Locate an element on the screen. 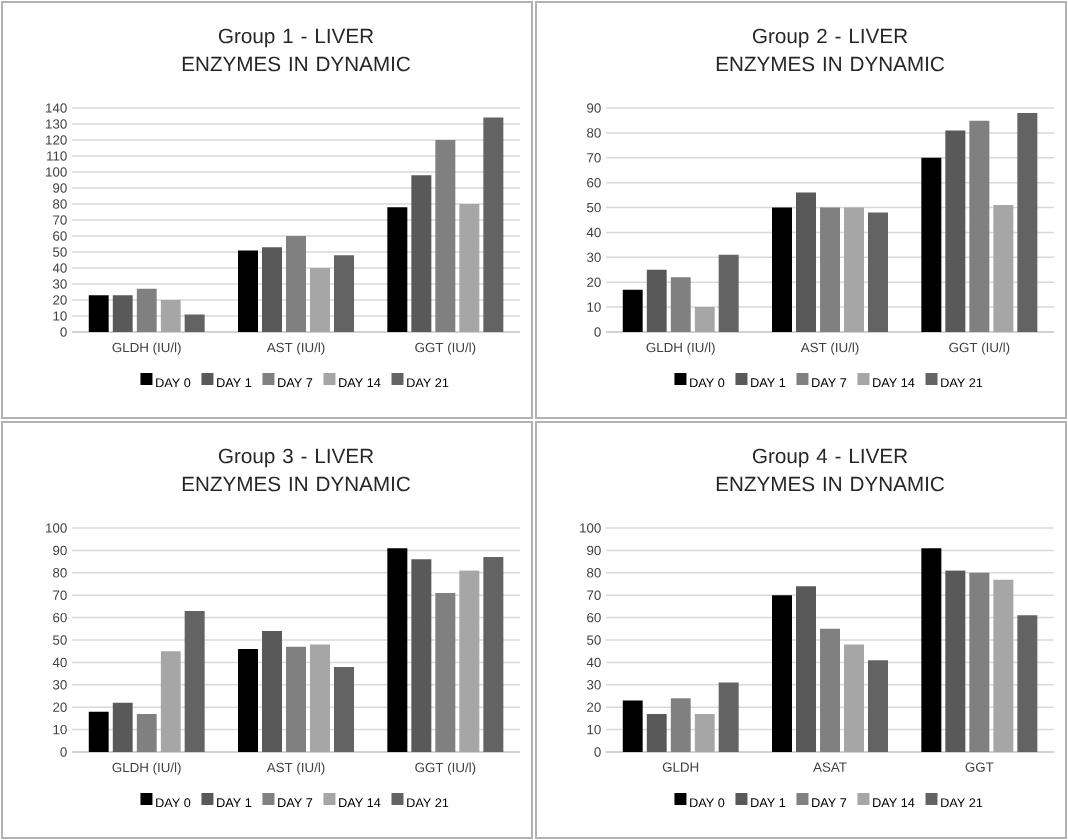 The height and width of the screenshot is (840, 1068). chart-title: Group 3 - LIVER ENZYMES IN DYNAMIC is located at coordinates (296, 470).